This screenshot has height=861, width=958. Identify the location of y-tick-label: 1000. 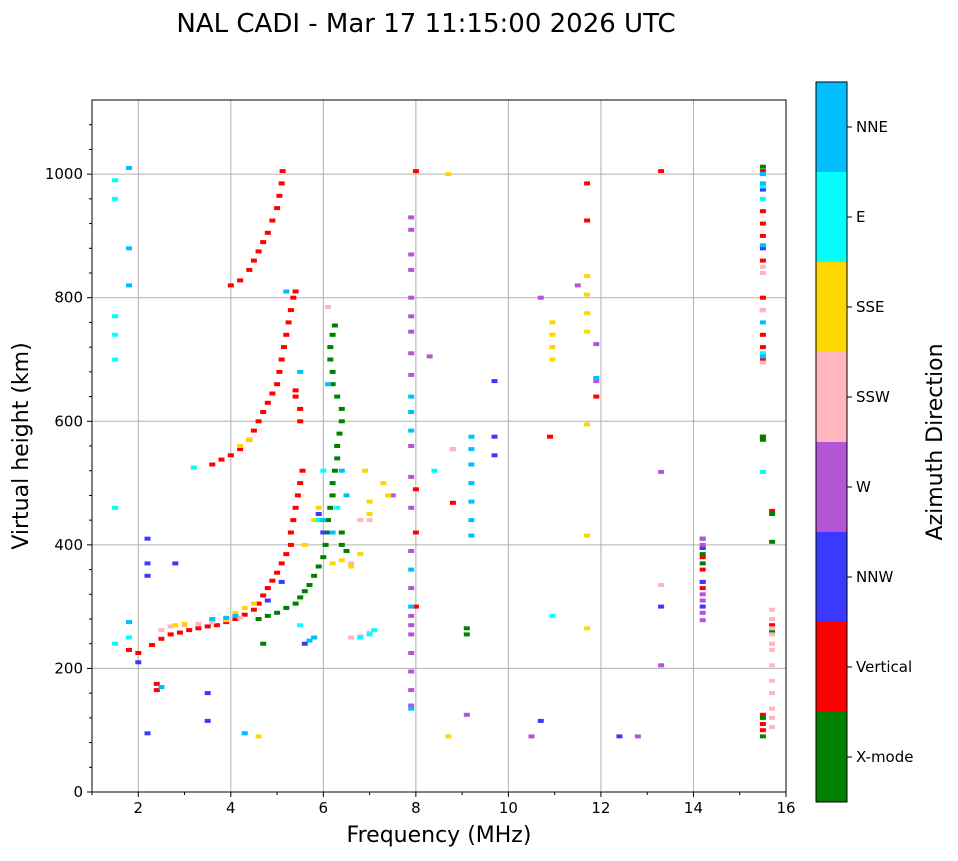
(64, 174).